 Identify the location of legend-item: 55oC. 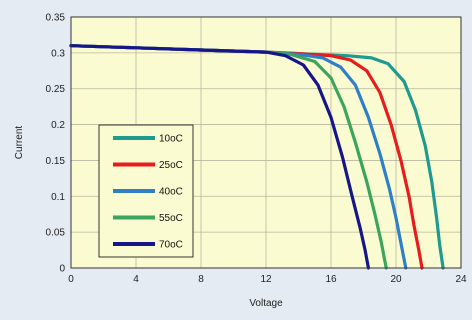
(148, 218).